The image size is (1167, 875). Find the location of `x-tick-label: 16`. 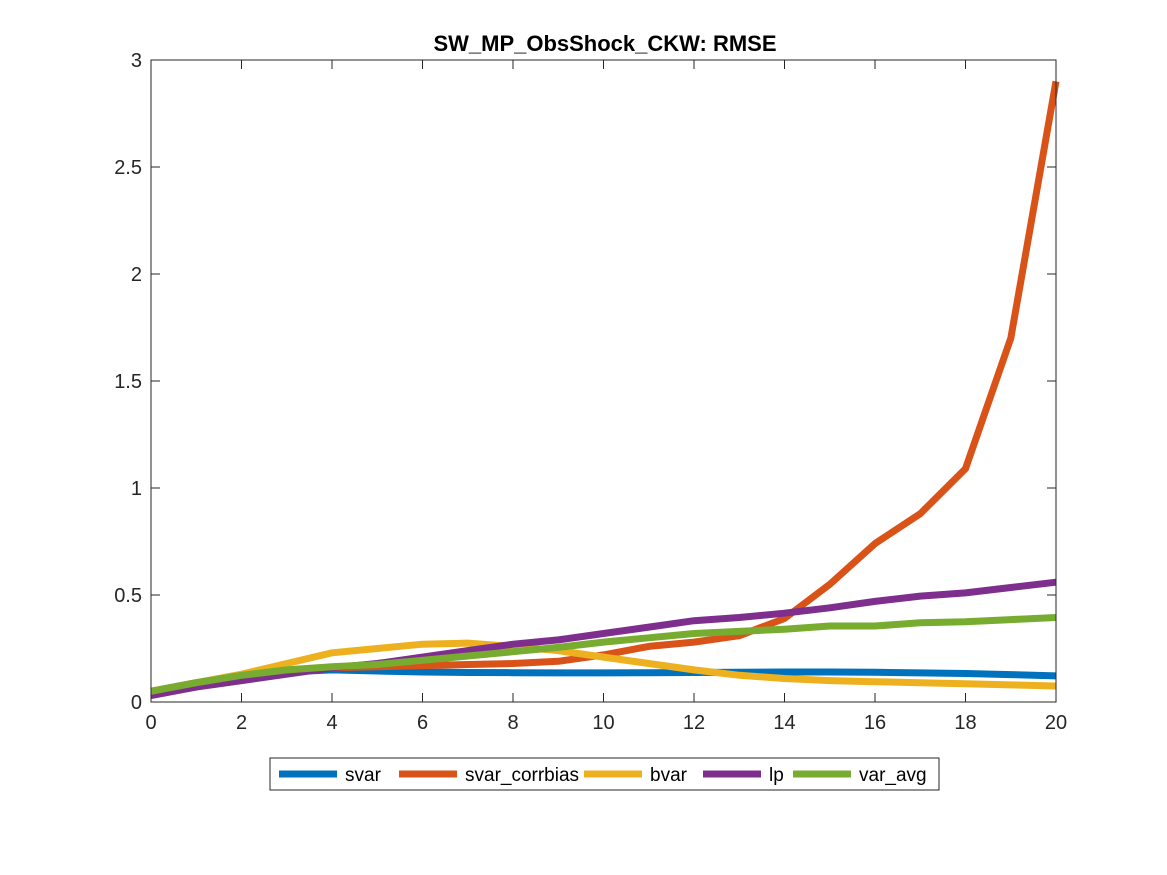

x-tick-label: 16 is located at coordinates (875, 723).